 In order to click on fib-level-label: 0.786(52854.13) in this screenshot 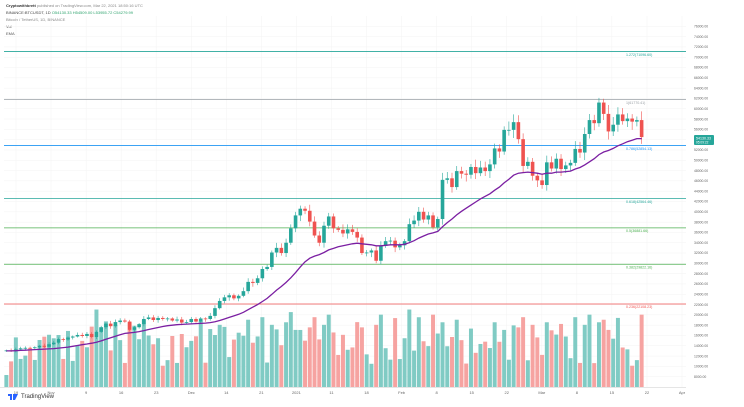, I will do `click(639, 149)`.